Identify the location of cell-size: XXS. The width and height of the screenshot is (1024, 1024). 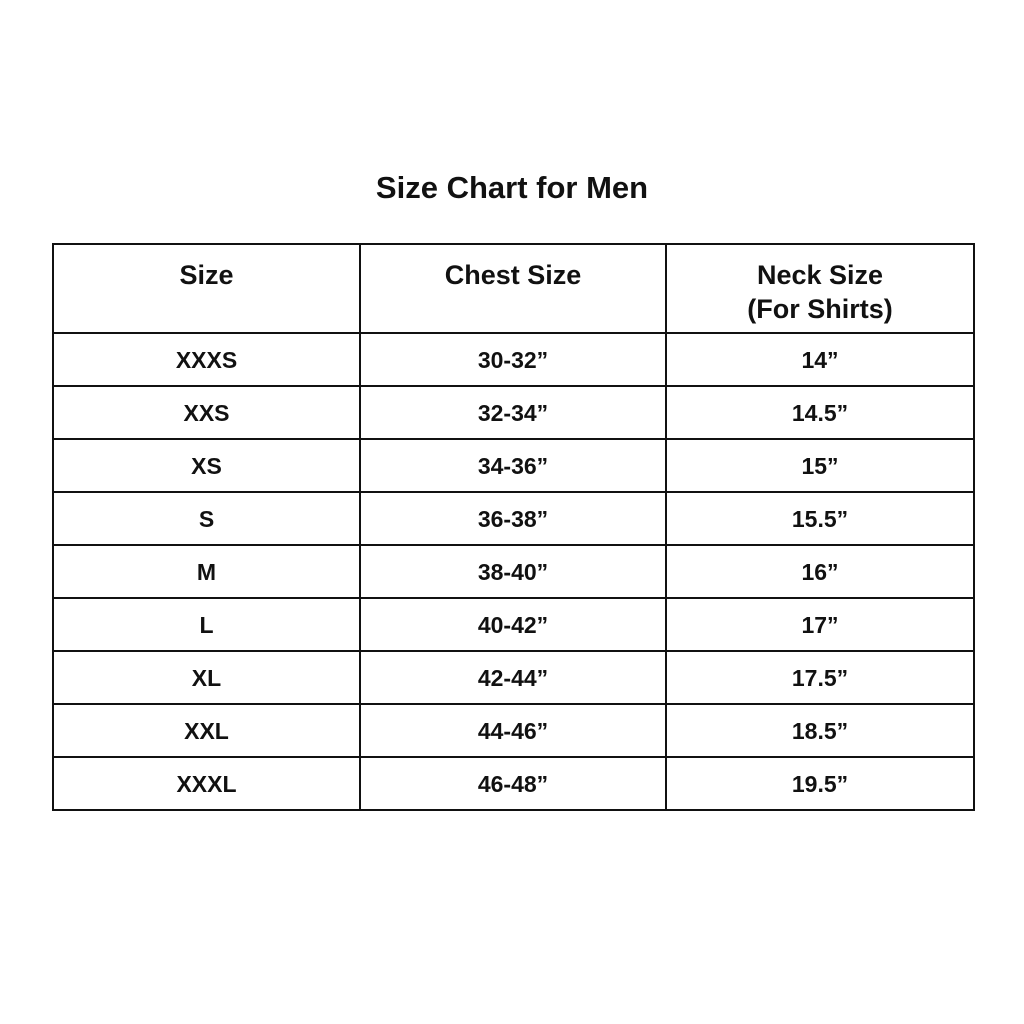
(206, 412).